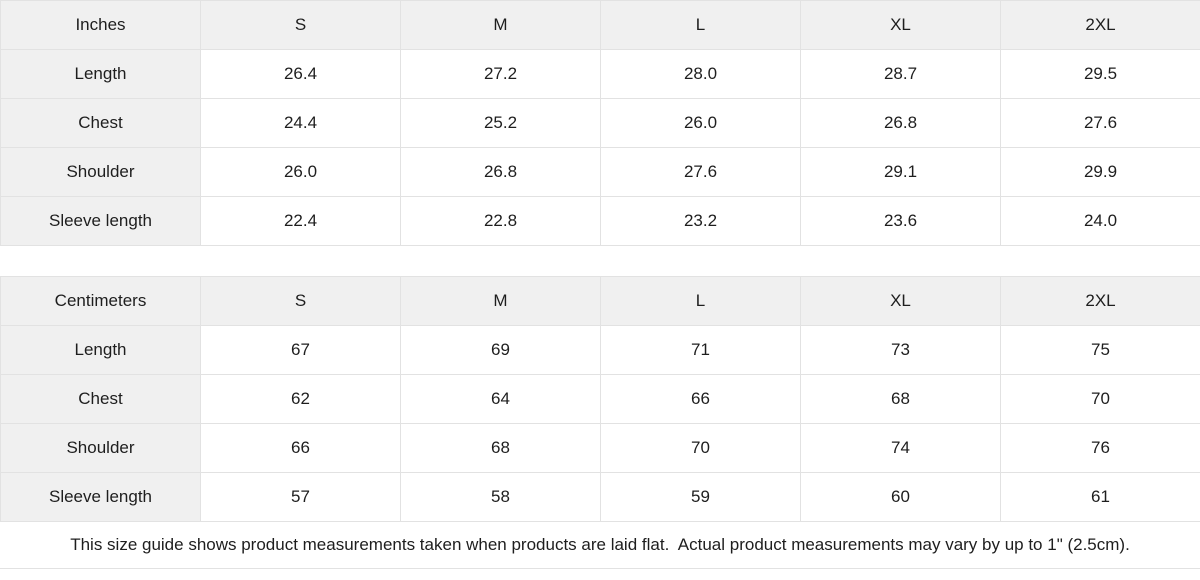 Image resolution: width=1200 pixels, height=580 pixels. Describe the element at coordinates (700, 74) in the screenshot. I see `value-cell: 28.0` at that location.